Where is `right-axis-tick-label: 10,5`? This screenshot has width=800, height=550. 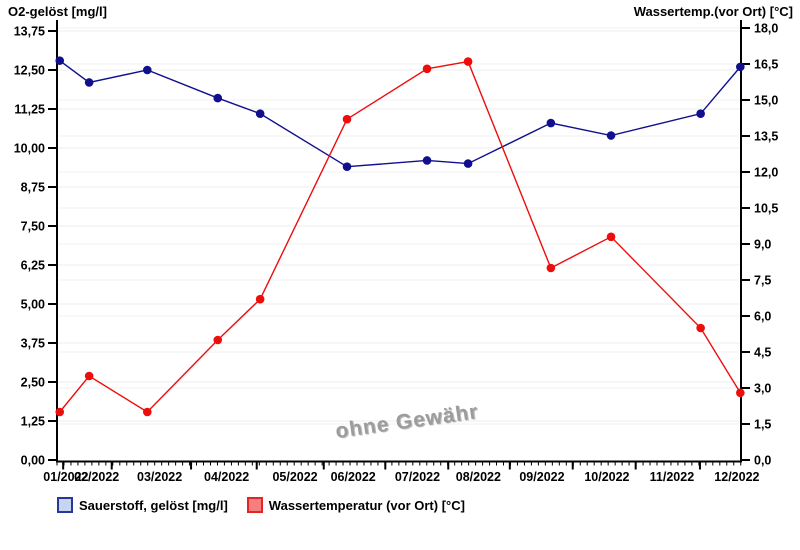 right-axis-tick-label: 10,5 is located at coordinates (766, 209).